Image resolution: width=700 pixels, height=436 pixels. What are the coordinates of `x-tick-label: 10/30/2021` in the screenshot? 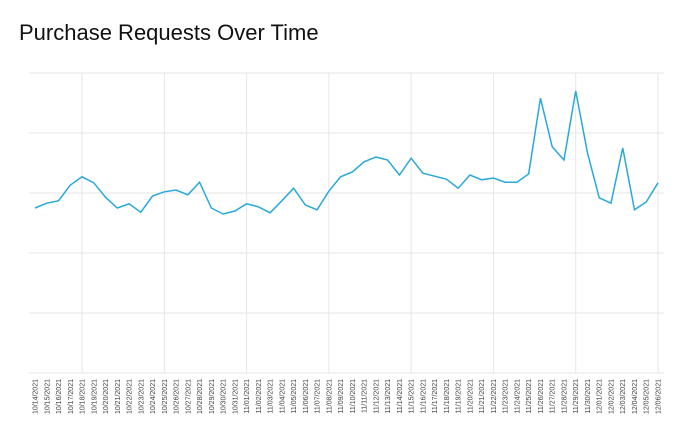 It's located at (224, 396).